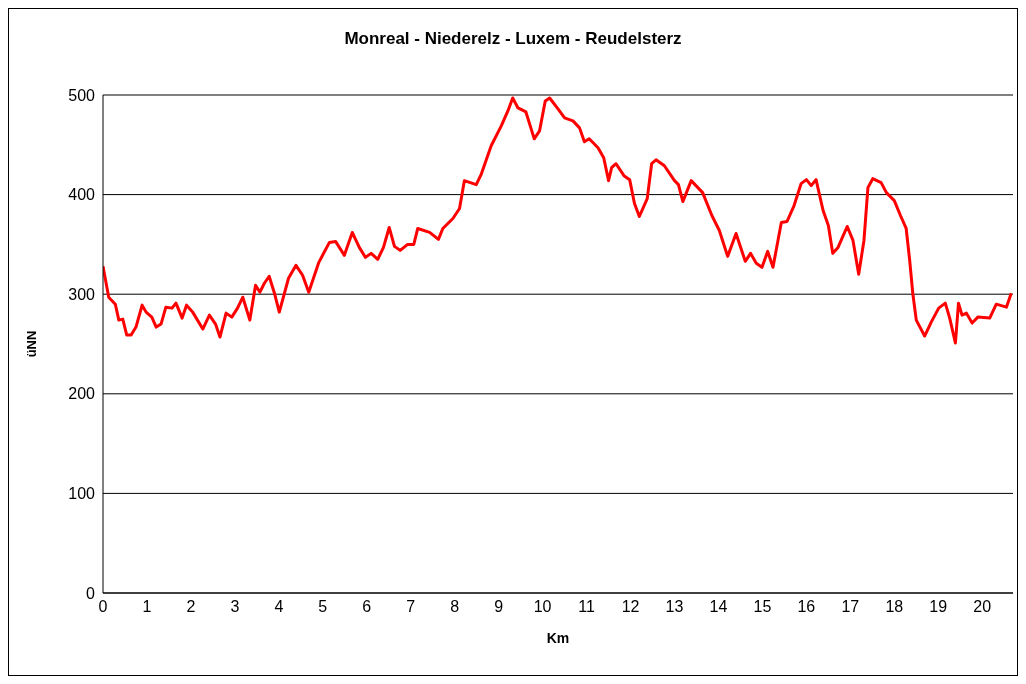 The image size is (1026, 684). What do you see at coordinates (938, 607) in the screenshot?
I see `x-tick-label: 19` at bounding box center [938, 607].